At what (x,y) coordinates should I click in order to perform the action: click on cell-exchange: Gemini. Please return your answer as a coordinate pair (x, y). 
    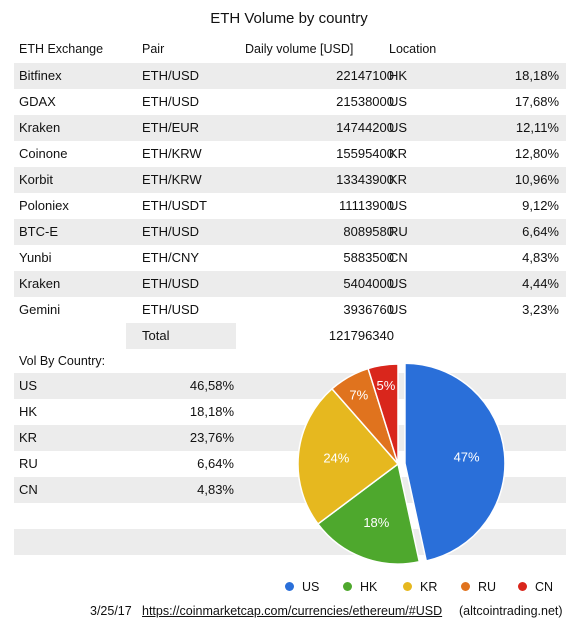
    Looking at the image, I should click on (40, 309).